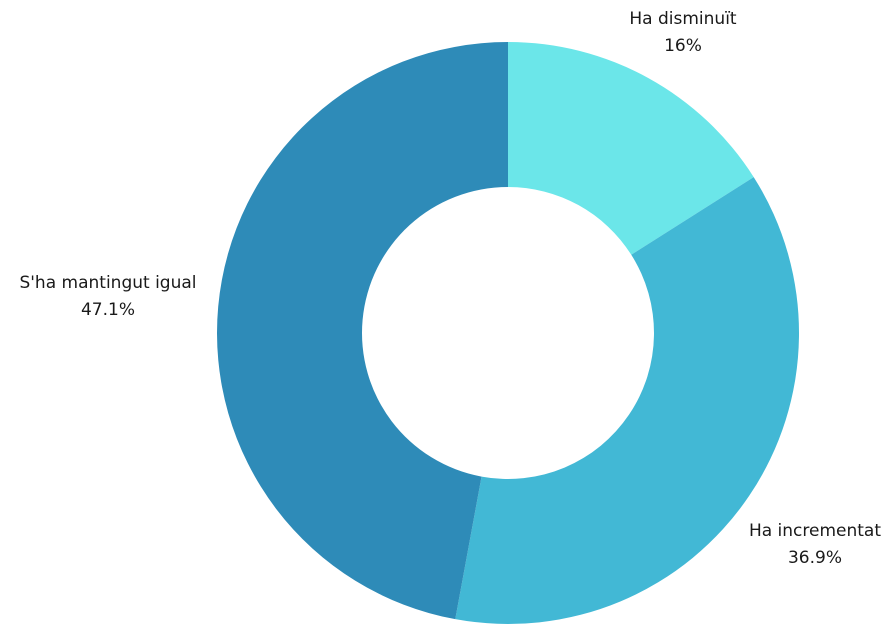 The image size is (892, 625). I want to click on slice-label-ha-incrementat: Ha incrementat, so click(815, 531).